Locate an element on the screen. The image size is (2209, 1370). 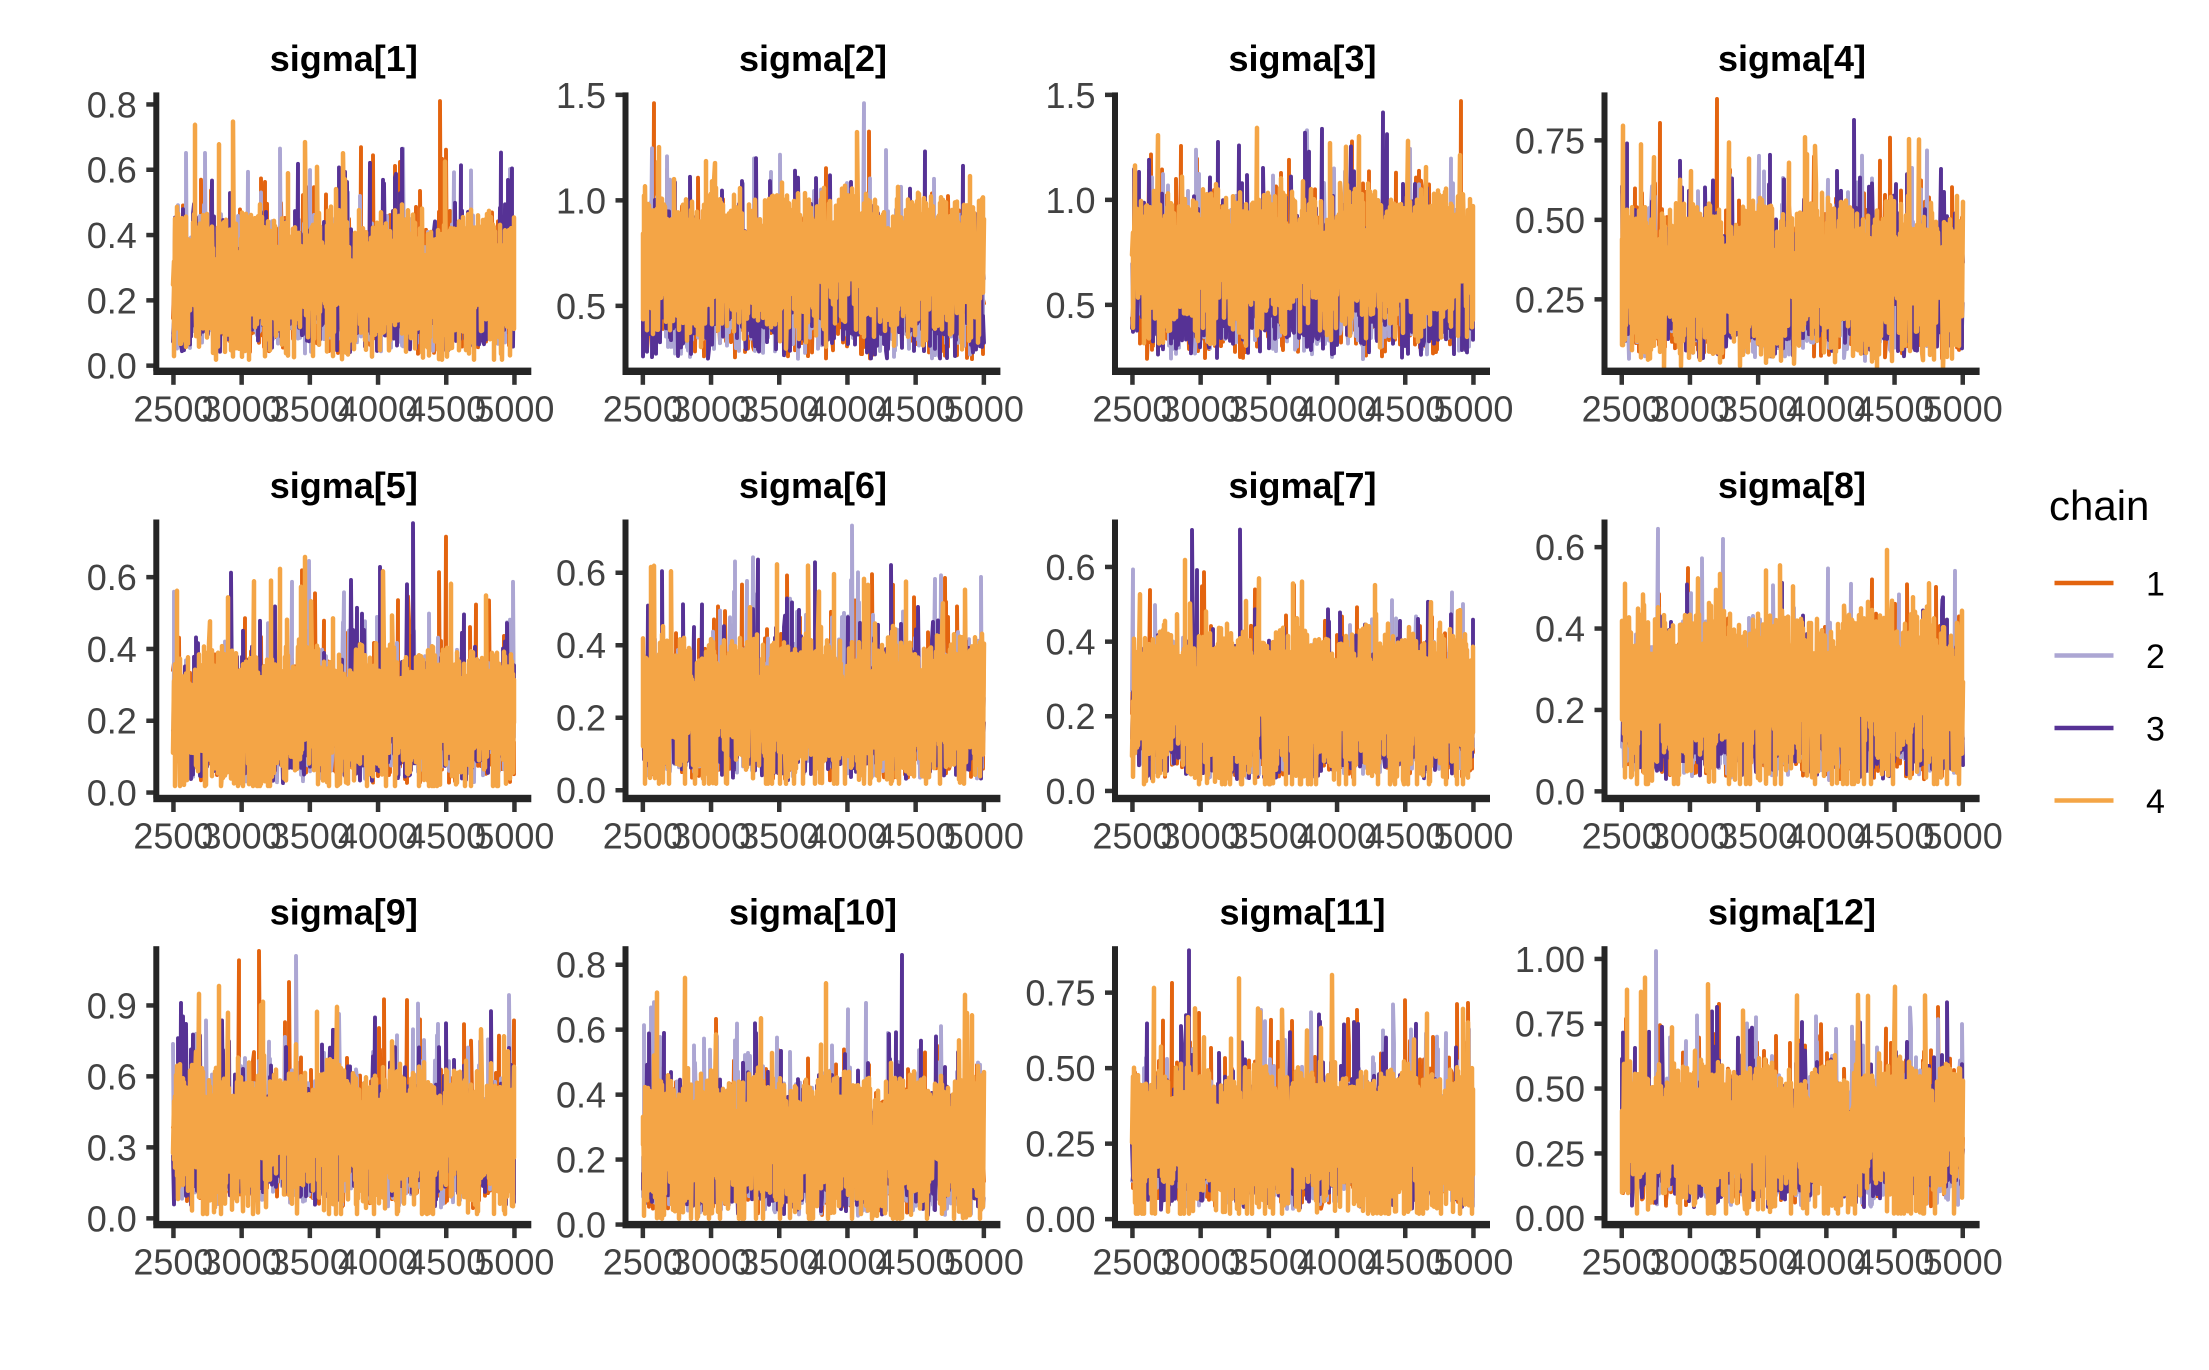
svg-text: sigma[5] is located at coordinates (344, 485).